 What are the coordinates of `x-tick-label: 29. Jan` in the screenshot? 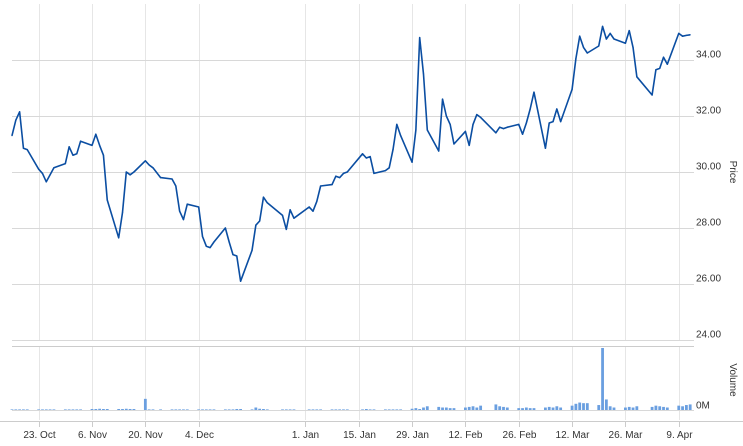 It's located at (412, 435).